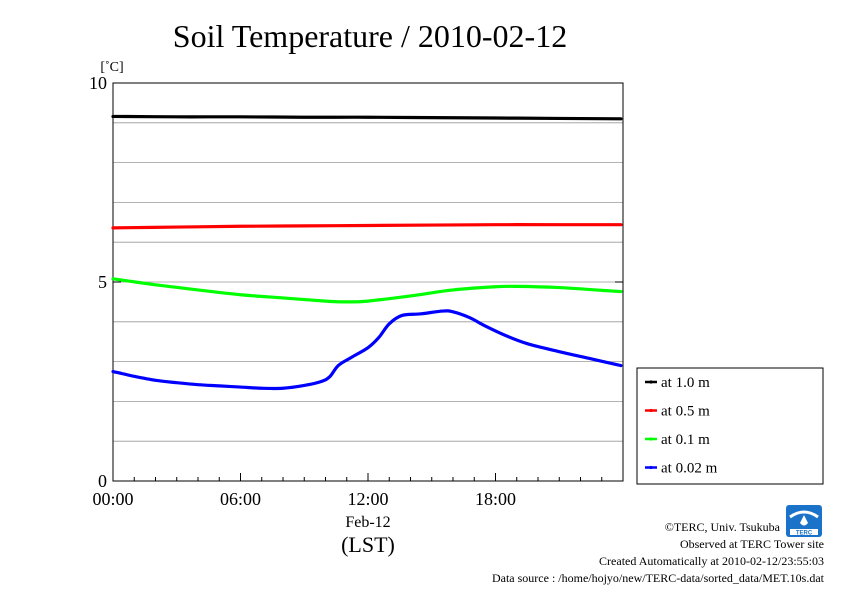 The height and width of the screenshot is (595, 842). Describe the element at coordinates (240, 499) in the screenshot. I see `x-tick-label: 06:00` at that location.